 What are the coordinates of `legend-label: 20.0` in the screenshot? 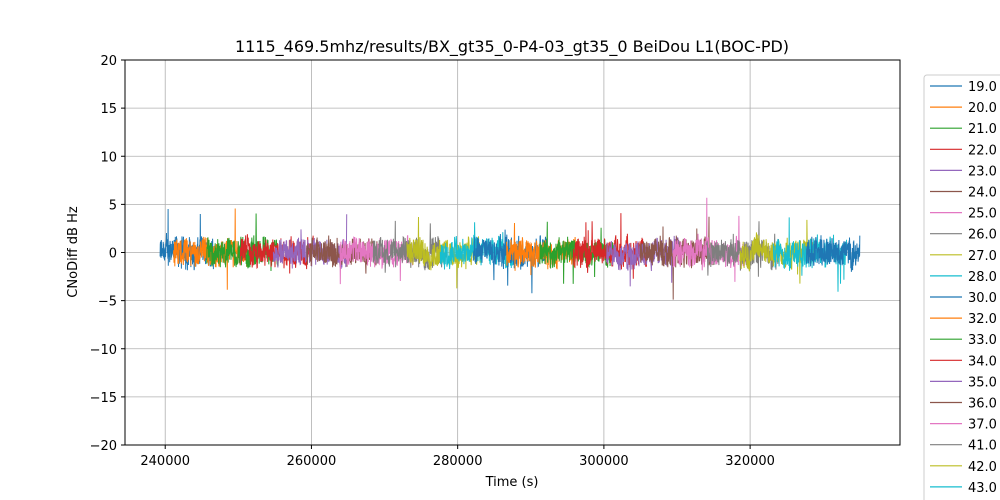 It's located at (982, 108).